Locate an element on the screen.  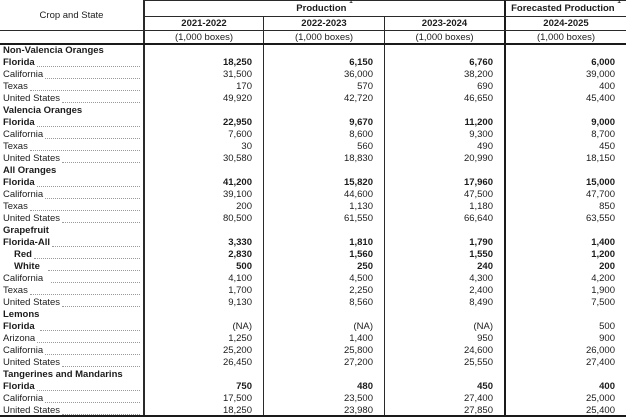
value-cell-2024-2025: 450 is located at coordinates (565, 147).